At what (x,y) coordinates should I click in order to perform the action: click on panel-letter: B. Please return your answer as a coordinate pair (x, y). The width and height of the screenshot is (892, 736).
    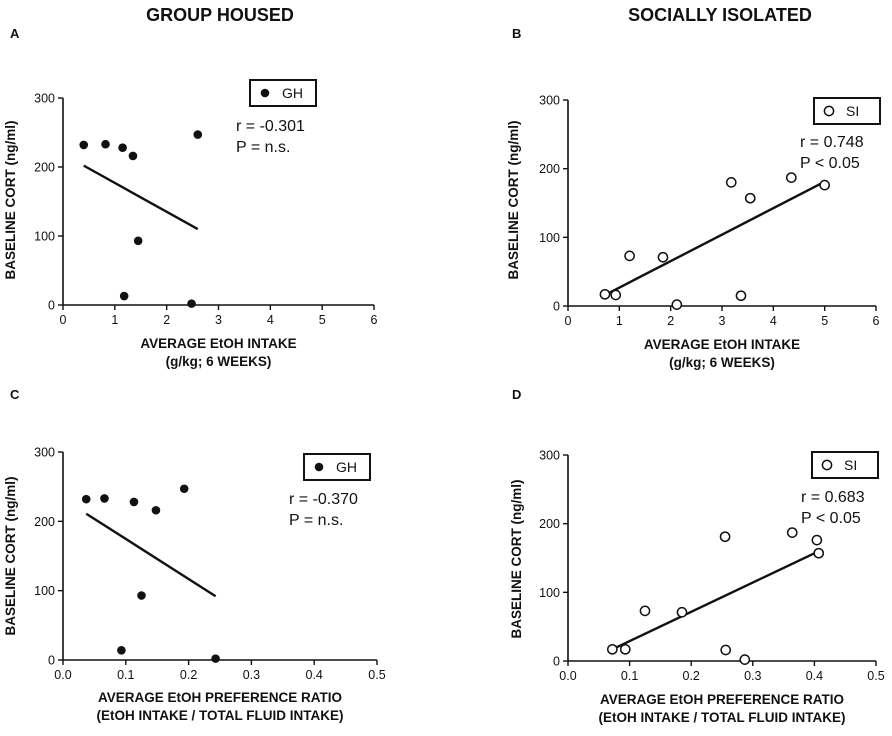
    Looking at the image, I should click on (516, 33).